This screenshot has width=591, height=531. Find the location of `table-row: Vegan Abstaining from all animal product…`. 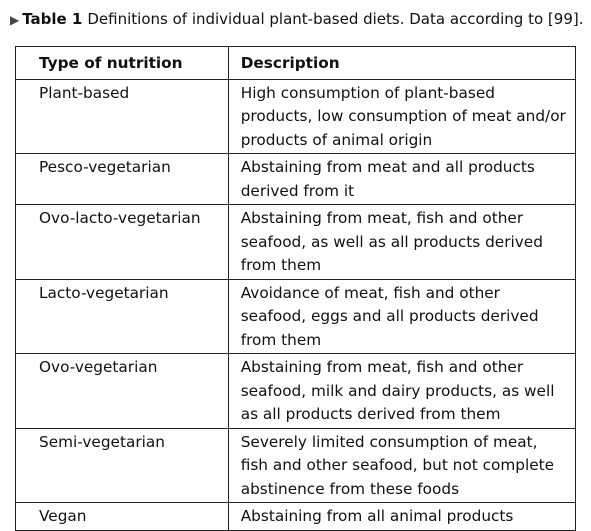

table-row: Vegan Abstaining from all animal product… is located at coordinates (296, 516).